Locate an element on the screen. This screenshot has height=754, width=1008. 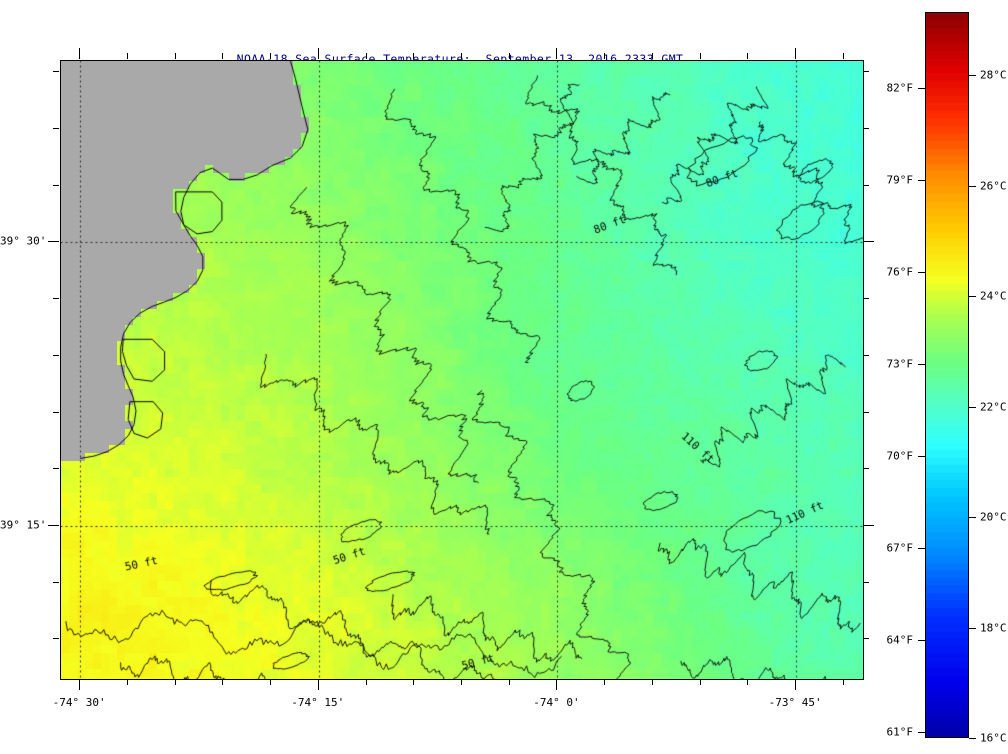
x-axis-label-0: -74° 30' is located at coordinates (79, 702).